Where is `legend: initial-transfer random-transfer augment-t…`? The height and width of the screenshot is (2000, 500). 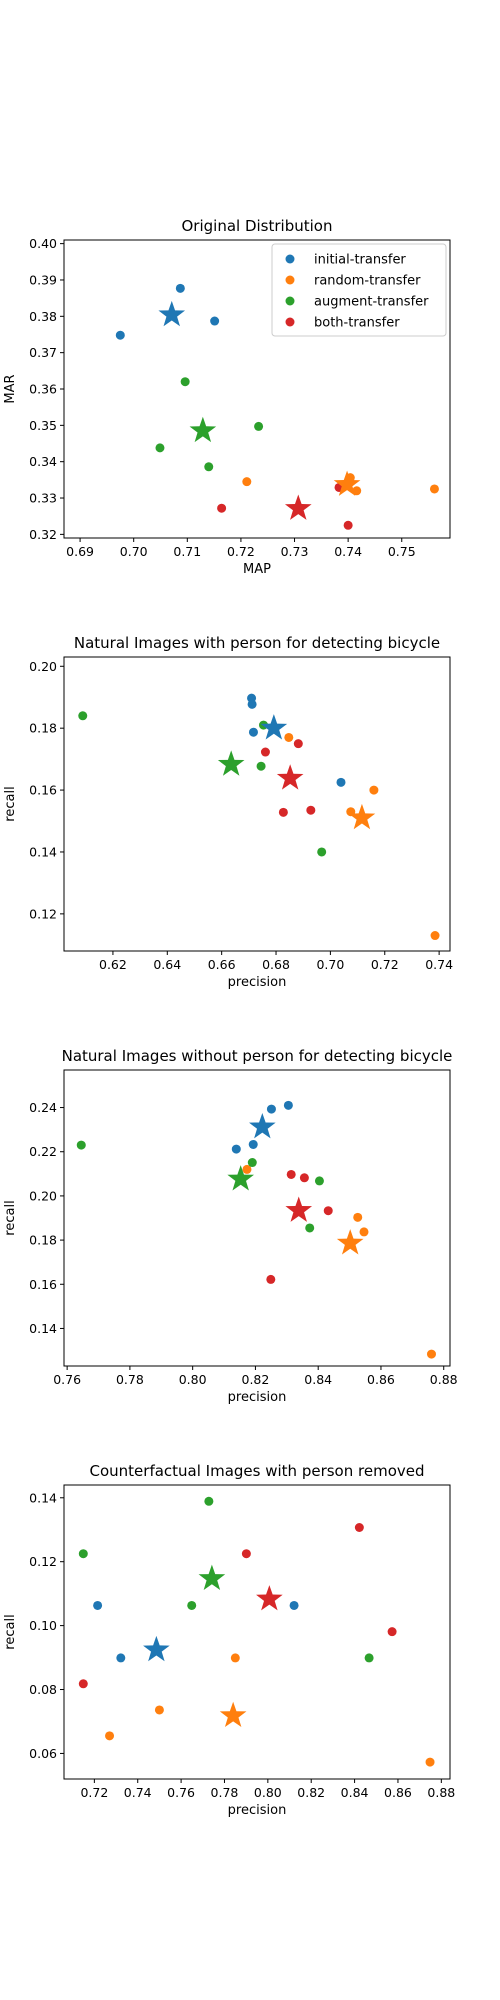 legend: initial-transfer random-transfer augment-t… is located at coordinates (359, 290).